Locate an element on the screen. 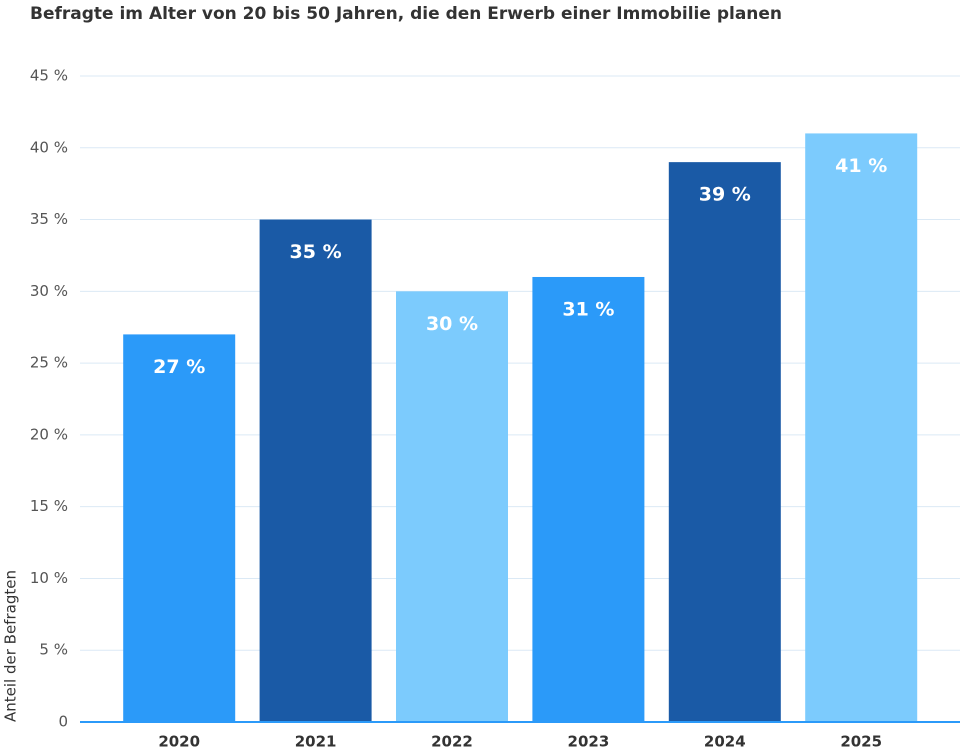  x-tick-label: 2022 is located at coordinates (452, 742).